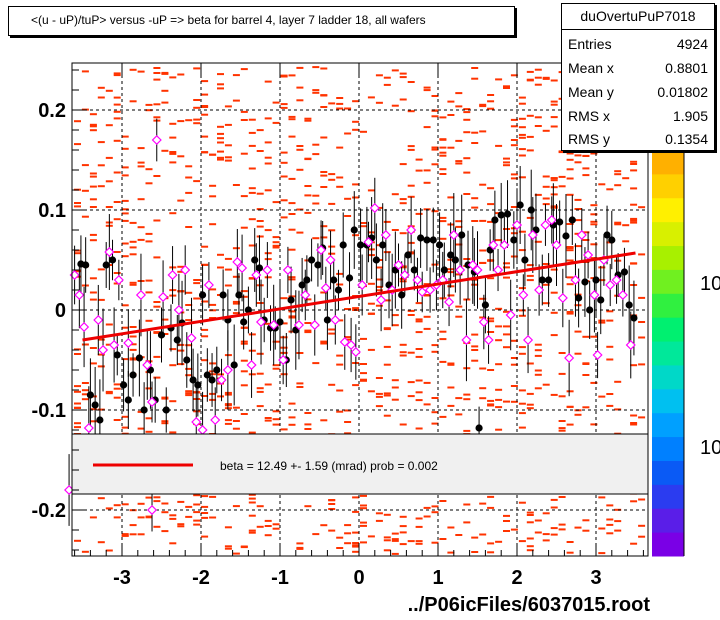 The width and height of the screenshot is (720, 620). What do you see at coordinates (638, 95) in the screenshot?
I see `stats-row-mean-y: Mean y 0.01802` at bounding box center [638, 95].